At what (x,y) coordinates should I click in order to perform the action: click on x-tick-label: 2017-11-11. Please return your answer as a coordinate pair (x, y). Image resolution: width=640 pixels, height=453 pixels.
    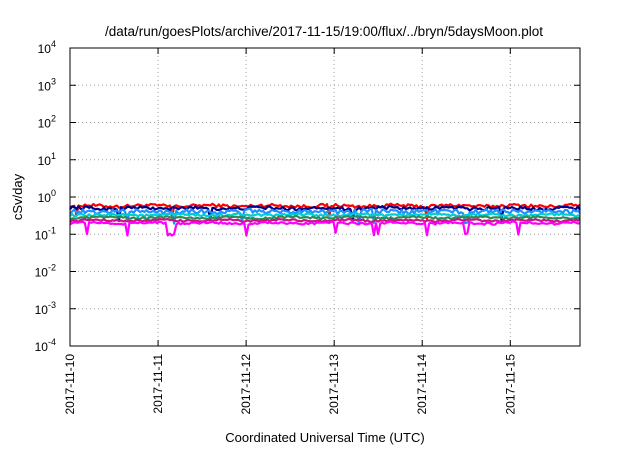
    Looking at the image, I should click on (158, 384).